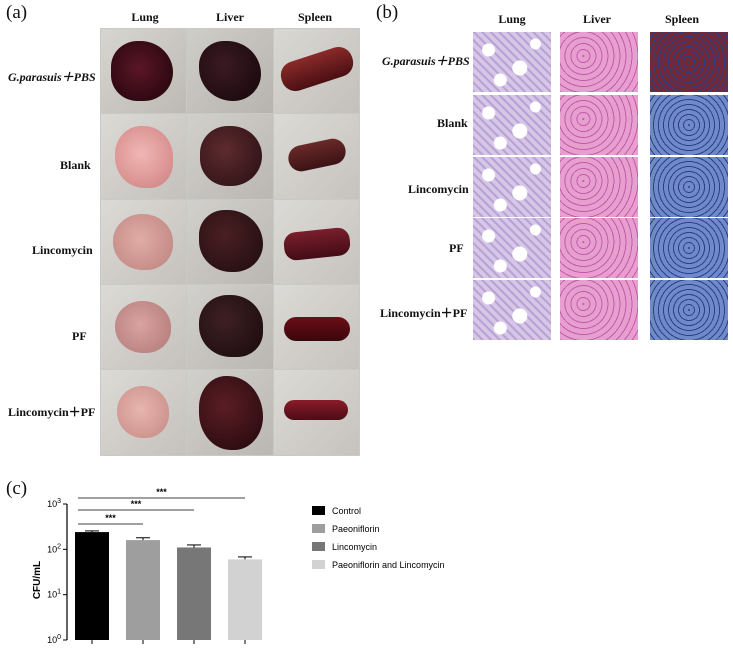 Image resolution: width=733 pixels, height=652 pixels. I want to click on panel-a-label: (a), so click(17, 12).